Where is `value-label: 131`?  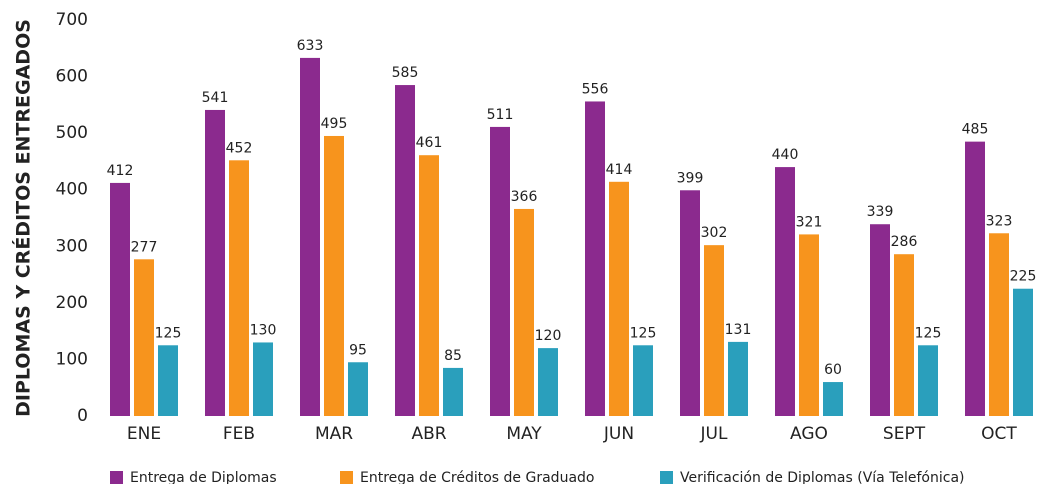
value-label: 131 is located at coordinates (738, 330).